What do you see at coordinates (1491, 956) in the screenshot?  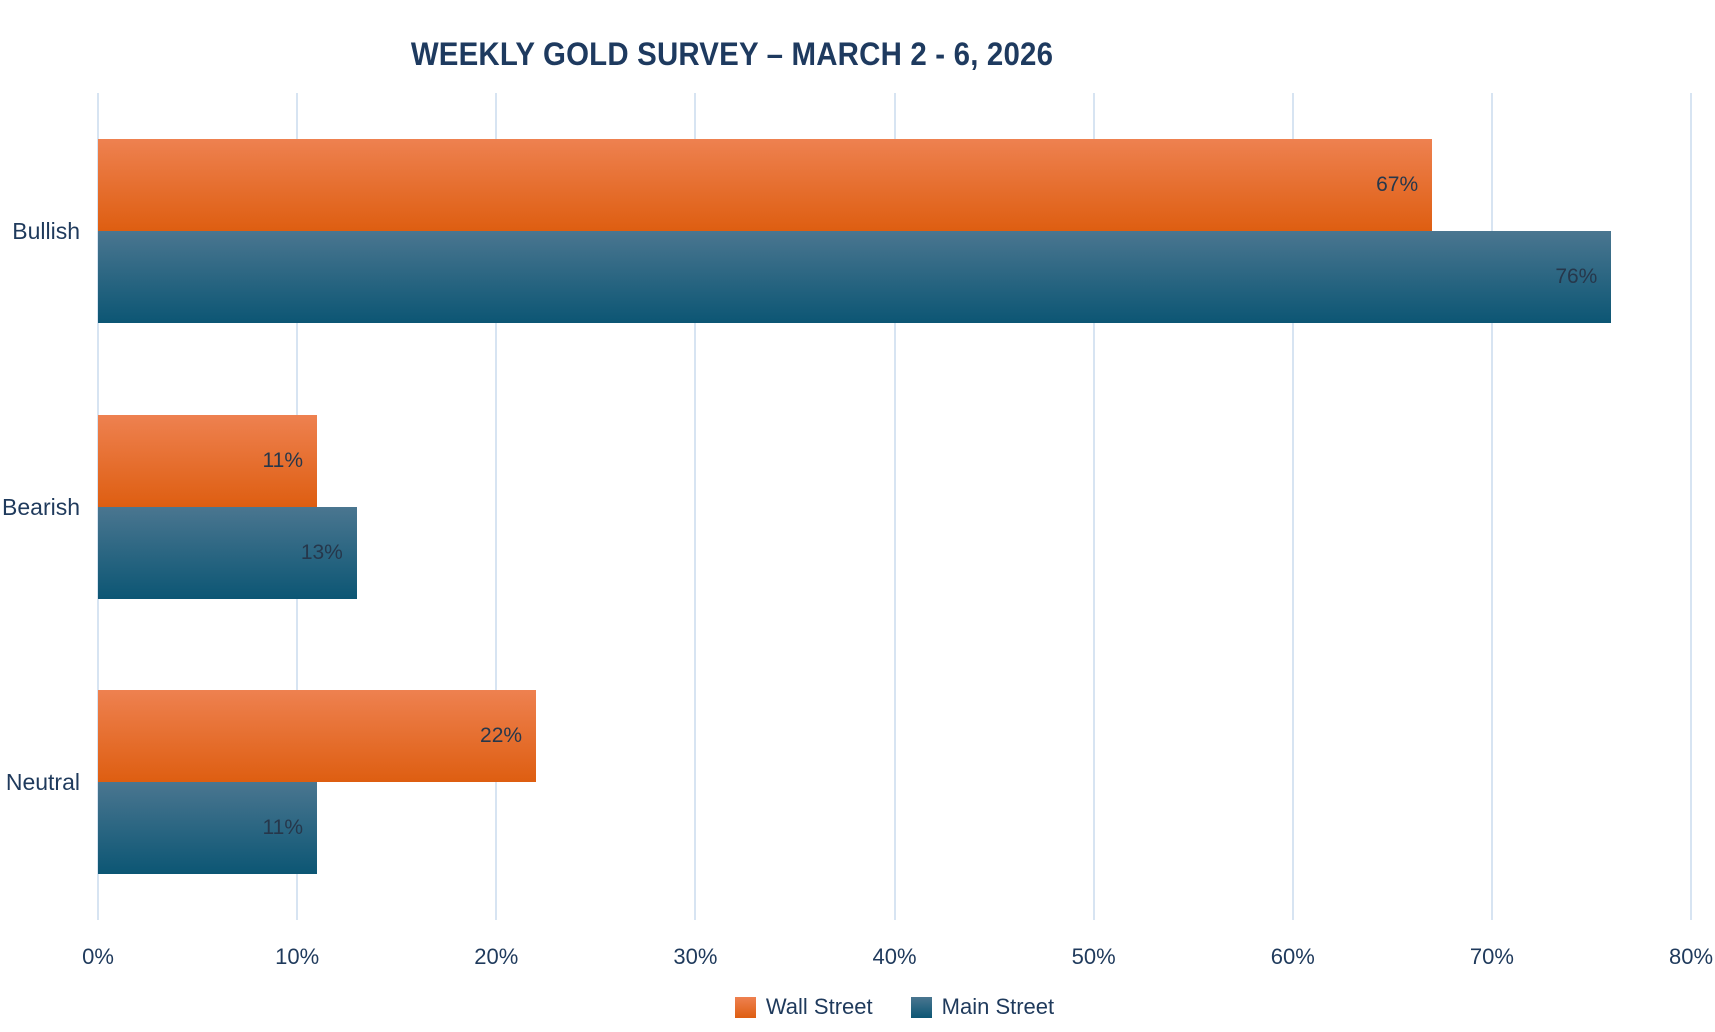 I see `x-tick-70: 70%` at bounding box center [1491, 956].